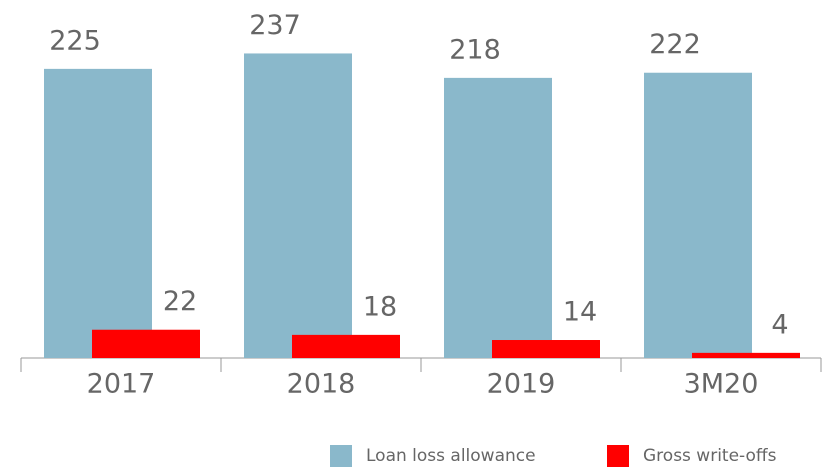 The width and height of the screenshot is (826, 469). Describe the element at coordinates (321, 384) in the screenshot. I see `x-tick-label: 2018` at that location.